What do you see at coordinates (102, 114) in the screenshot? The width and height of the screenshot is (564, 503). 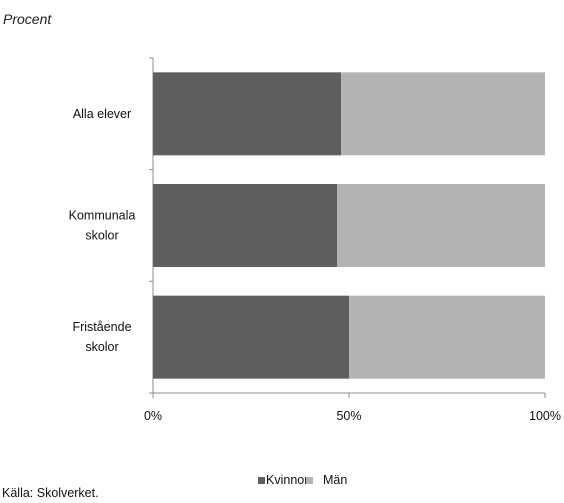 I see `category-label: Alla elever` at bounding box center [102, 114].